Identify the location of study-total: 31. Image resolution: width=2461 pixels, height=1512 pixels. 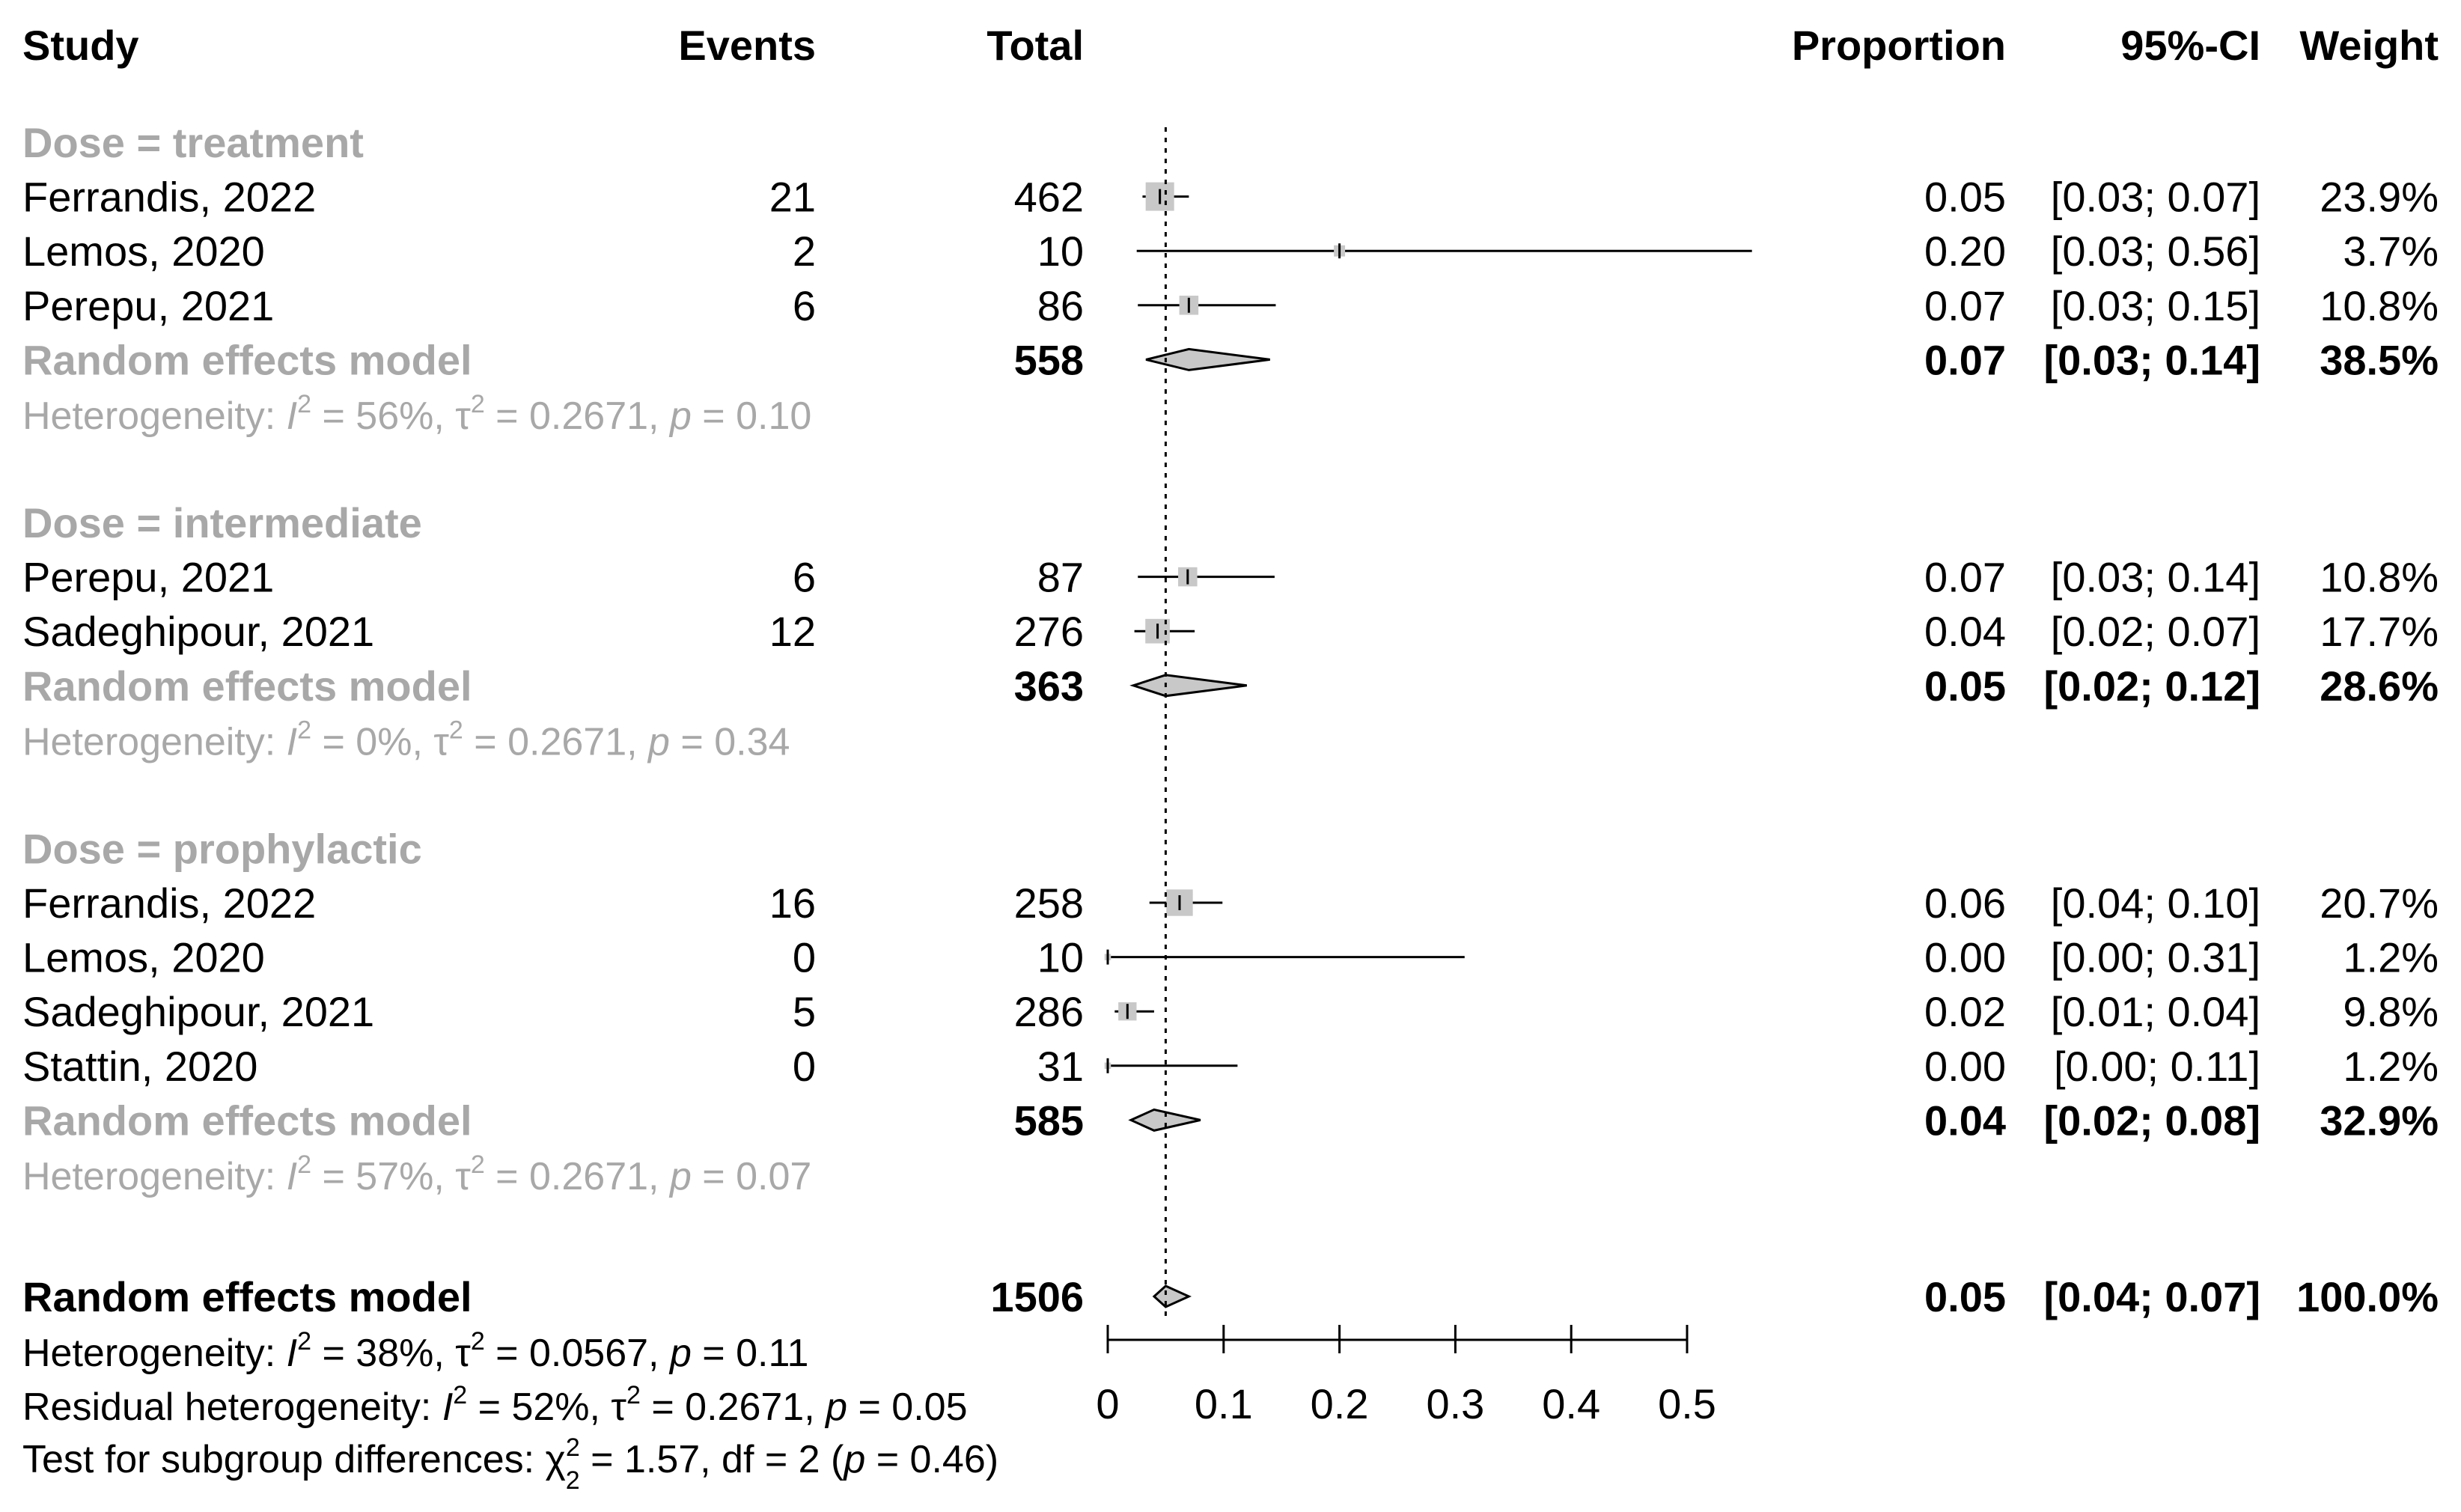
(1060, 1066).